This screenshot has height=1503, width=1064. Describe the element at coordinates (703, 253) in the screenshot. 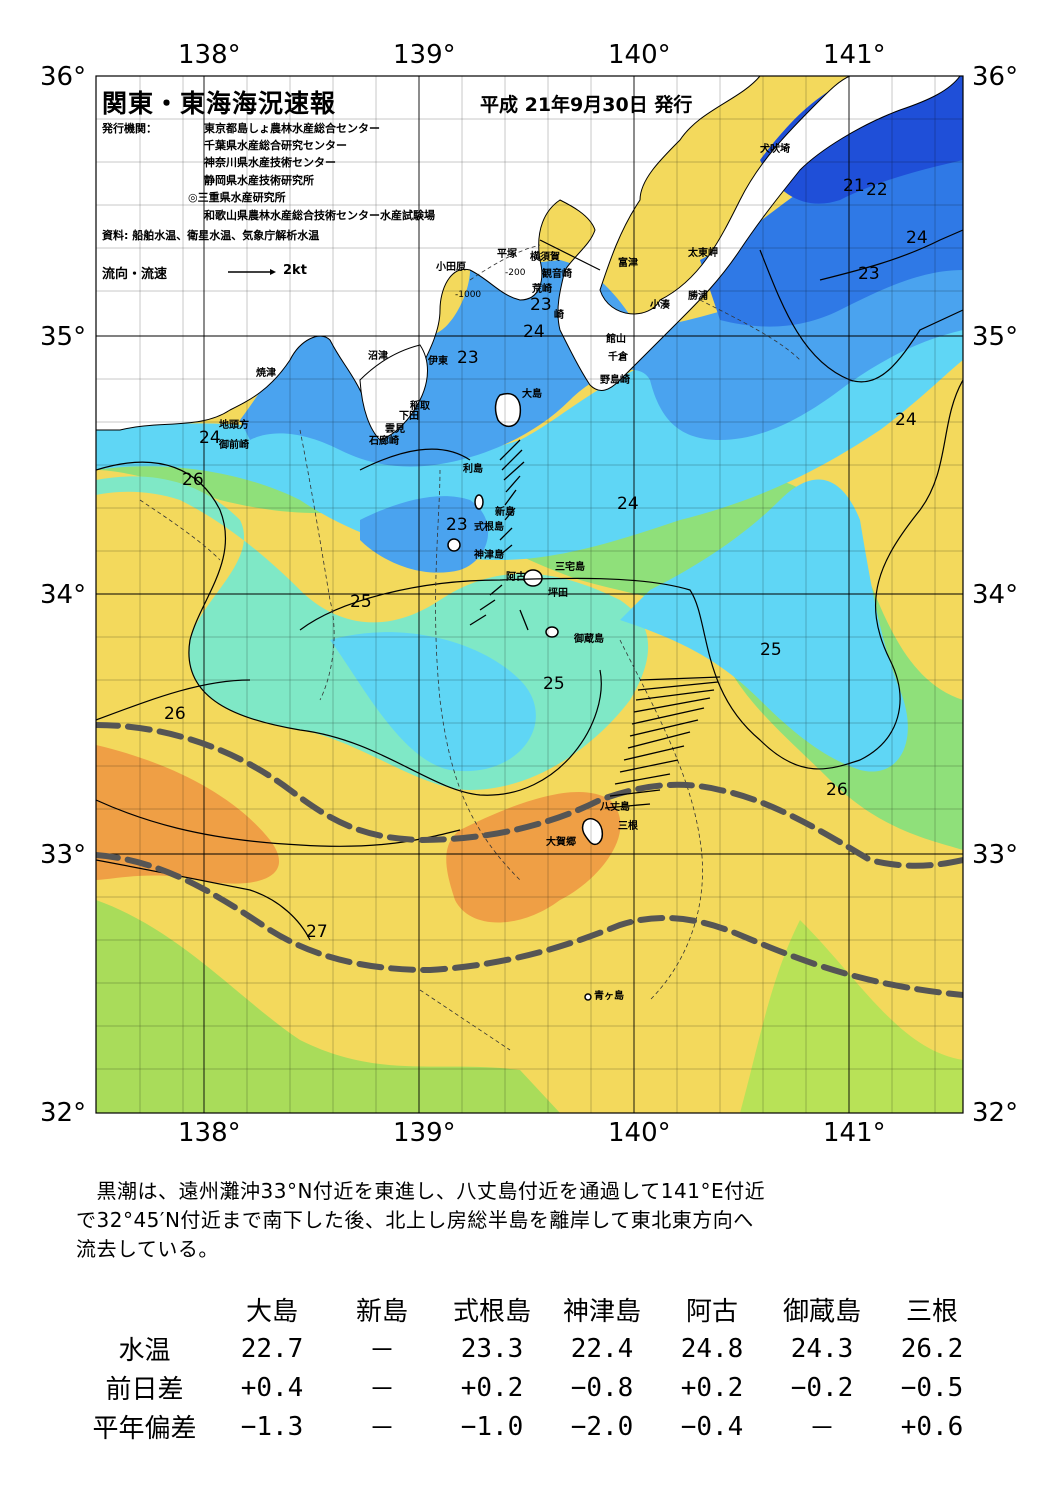

I see `place-taitomisaki: 太東岬` at that location.